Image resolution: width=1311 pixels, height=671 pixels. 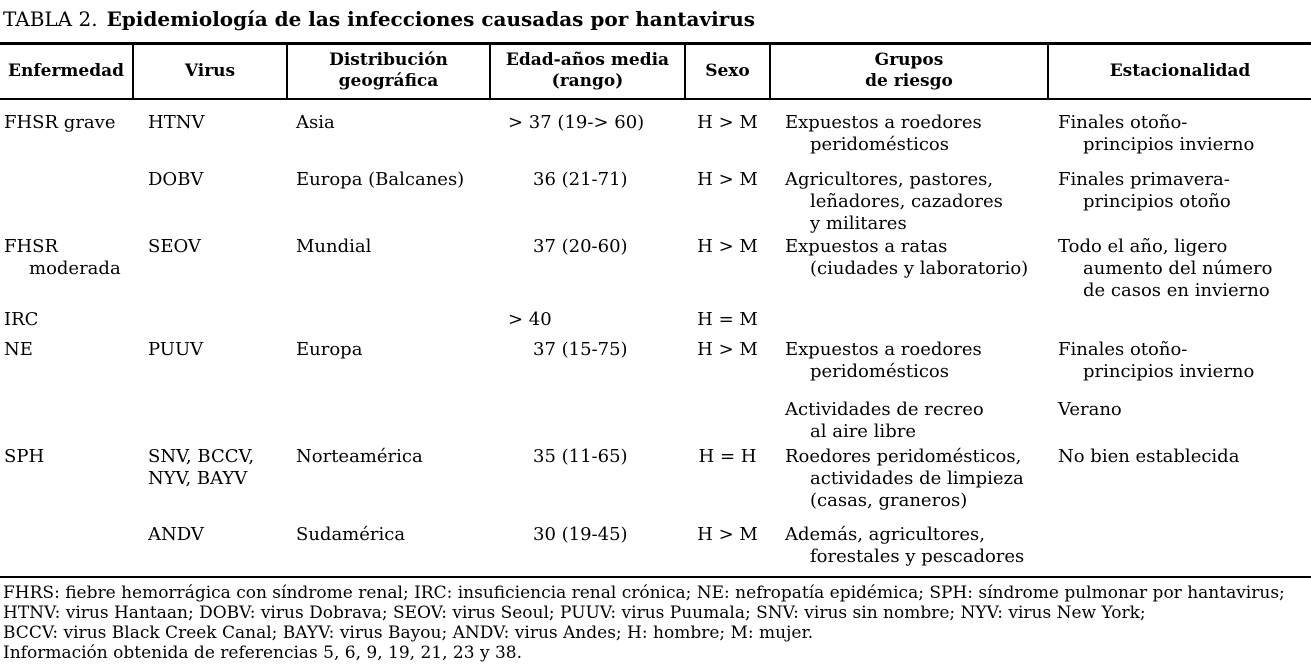 What do you see at coordinates (909, 324) in the screenshot?
I see `cell-grupos` at bounding box center [909, 324].